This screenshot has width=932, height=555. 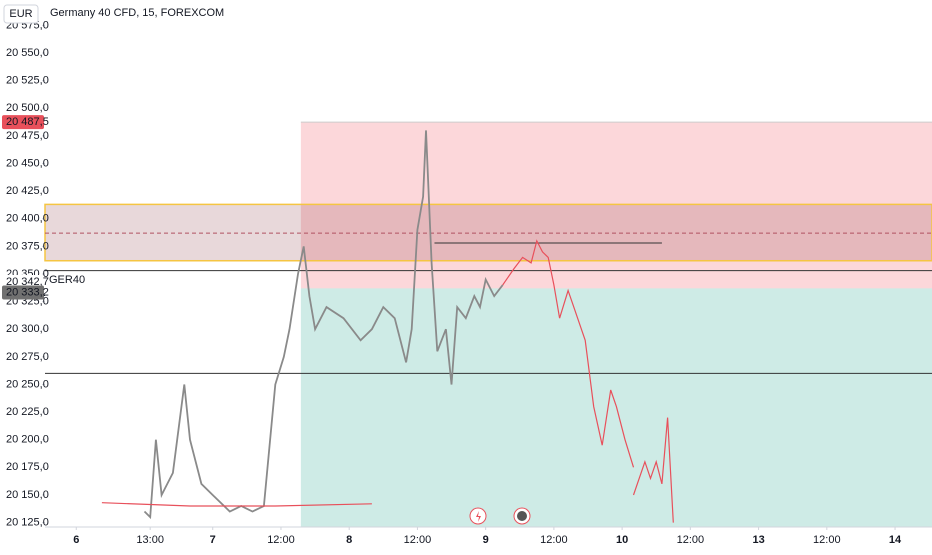 What do you see at coordinates (27, 219) in the screenshot?
I see `y-tick-label: 20 400,0` at bounding box center [27, 219].